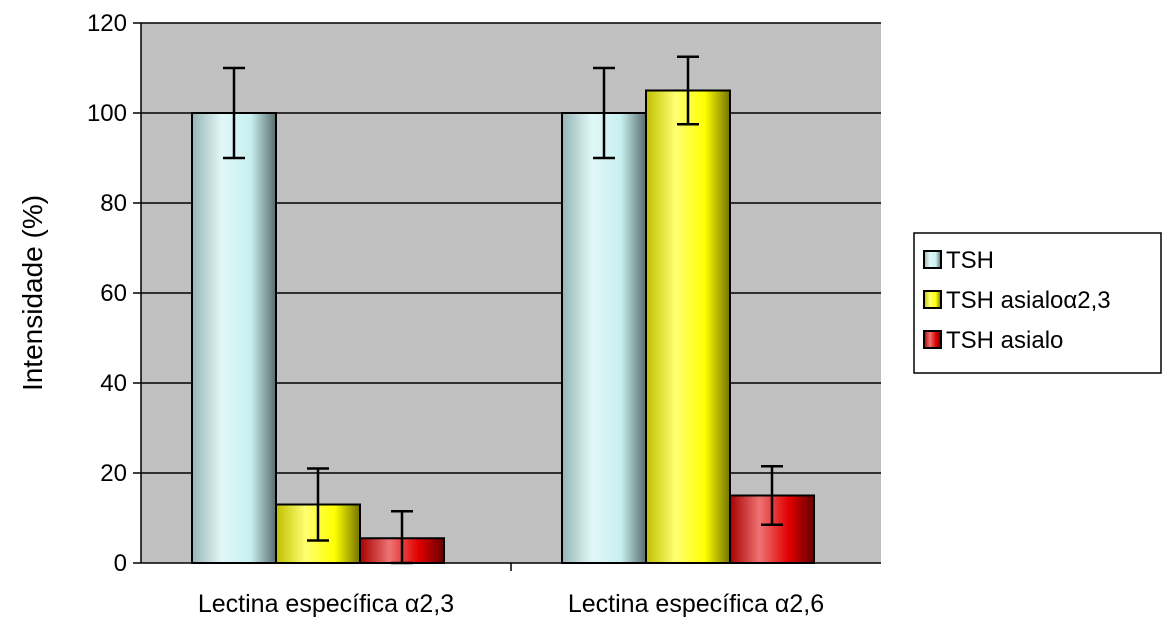 The image size is (1166, 628). Describe the element at coordinates (1028, 300) in the screenshot. I see `legend-label: TSH asialoα2,3` at that location.